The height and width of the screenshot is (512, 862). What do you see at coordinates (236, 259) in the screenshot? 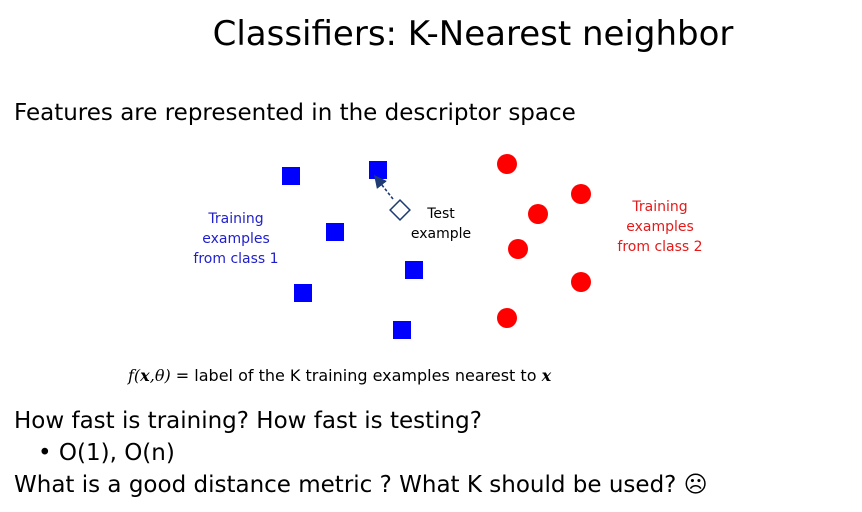
I see `class1-label-line: from class 1` at bounding box center [236, 259].